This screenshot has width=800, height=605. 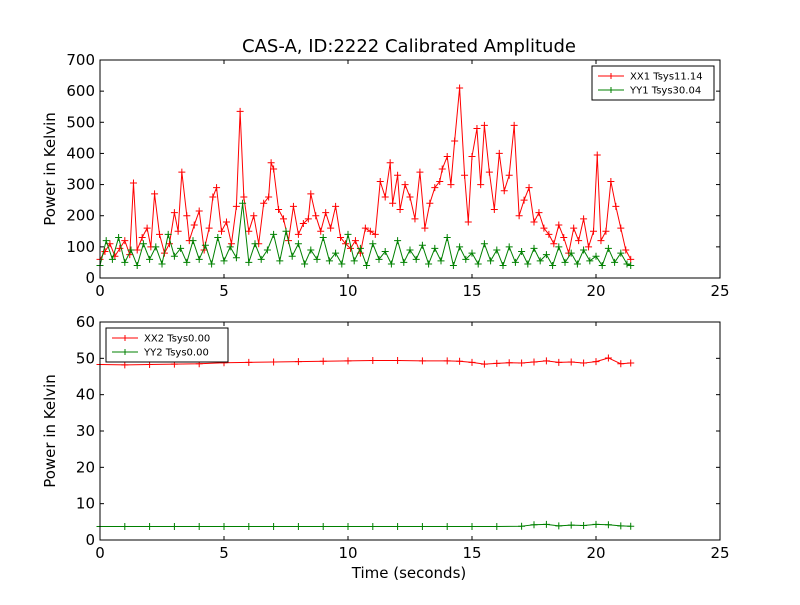 What do you see at coordinates (100, 553) in the screenshot?
I see `x-tick-label: 0` at bounding box center [100, 553].